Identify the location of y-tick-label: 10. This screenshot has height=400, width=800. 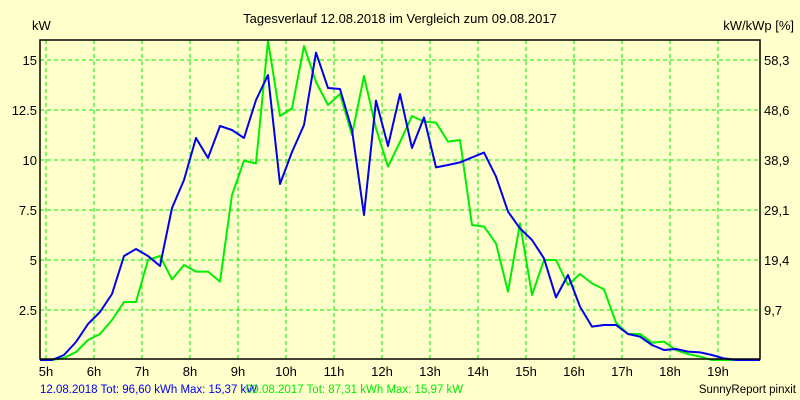
(30, 160).